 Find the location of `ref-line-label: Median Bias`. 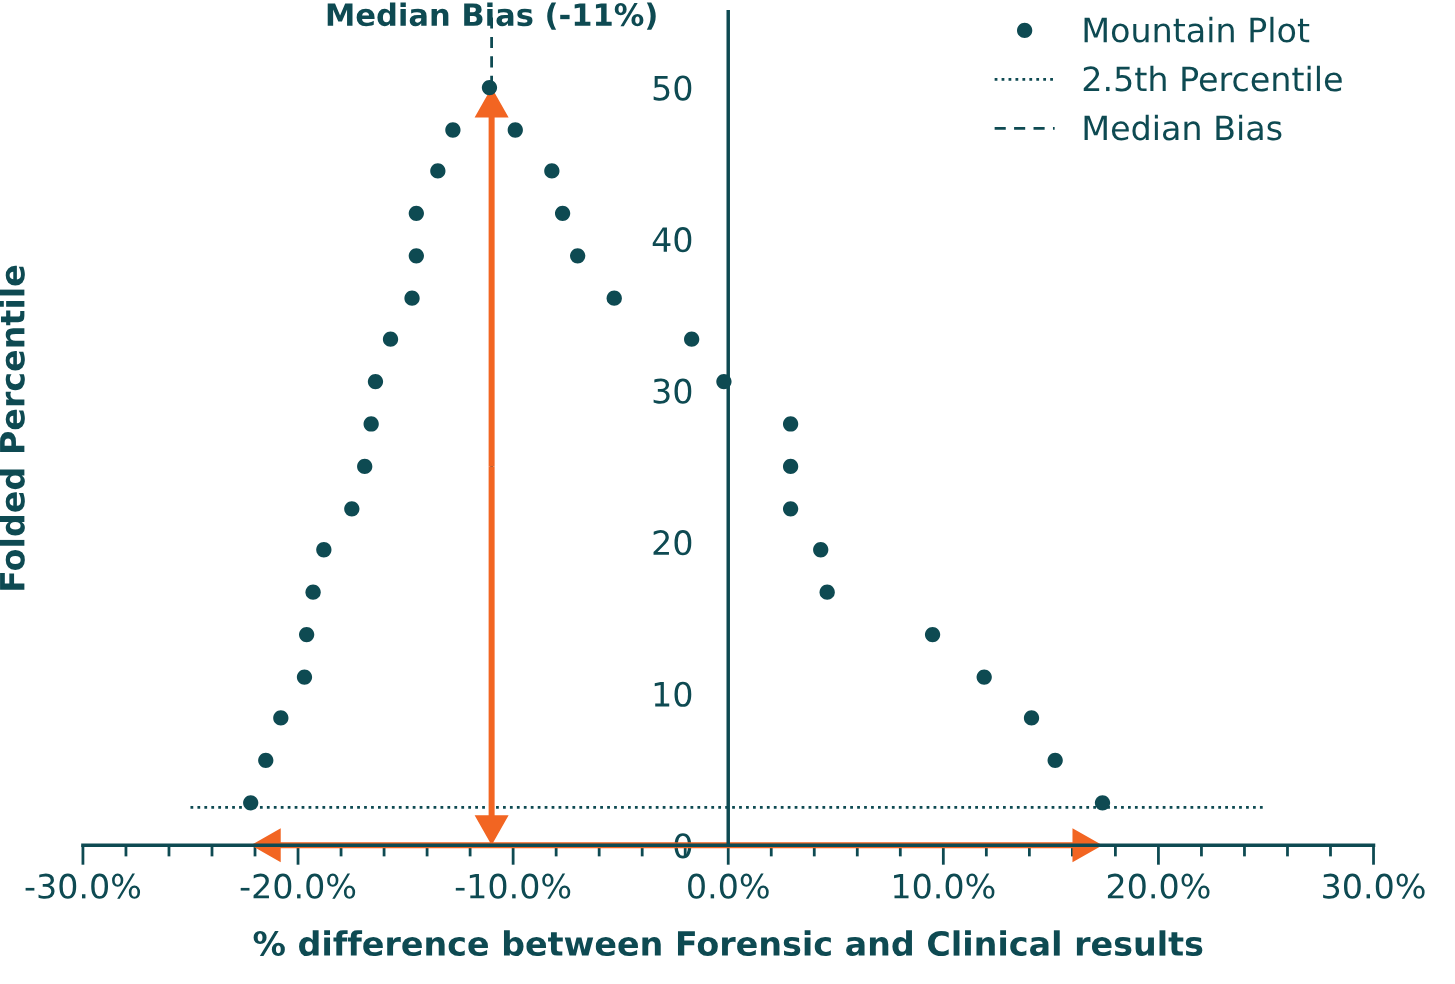

ref-line-label: Median Bias is located at coordinates (1183, 127).